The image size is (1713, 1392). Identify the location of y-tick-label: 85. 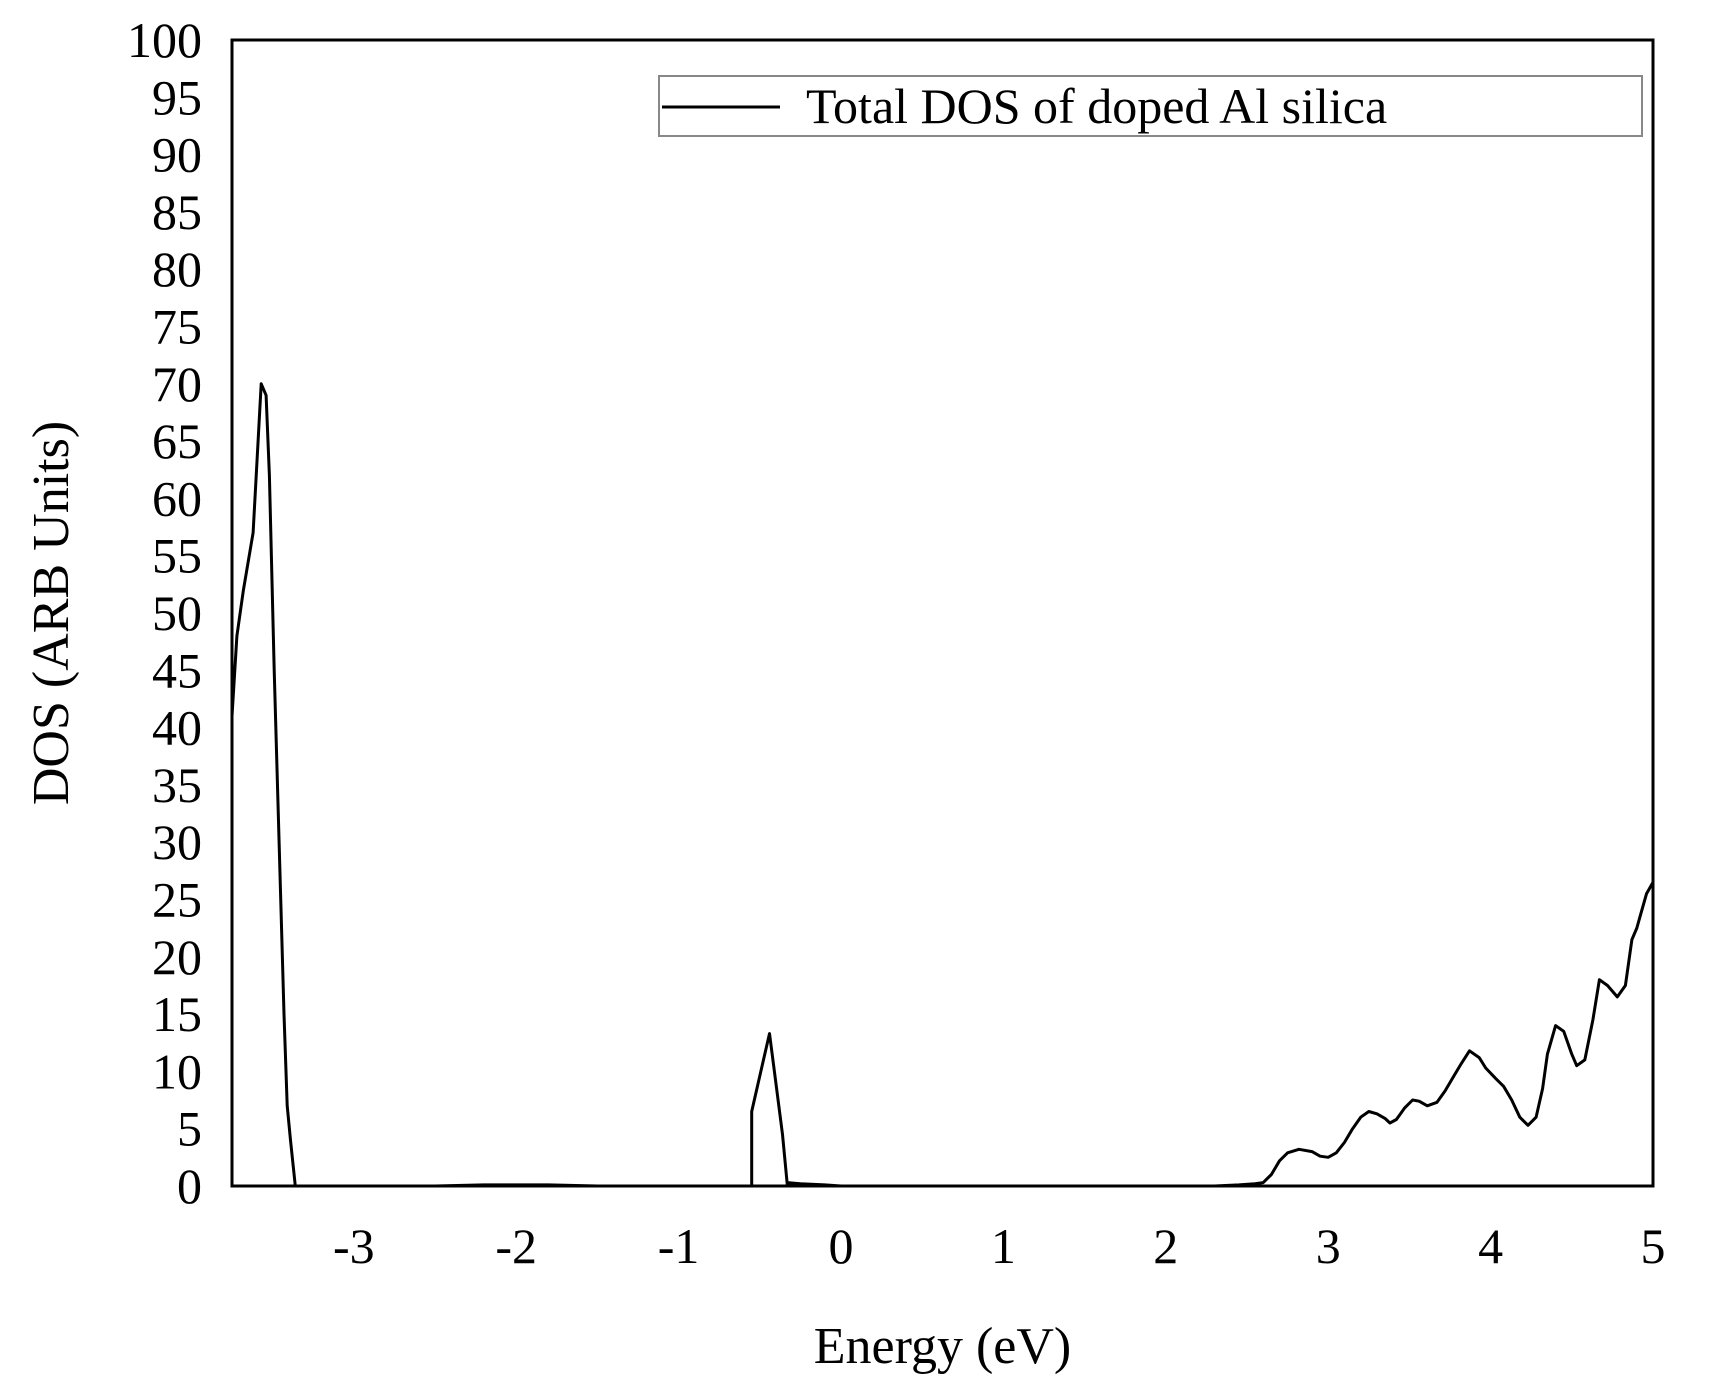
(177, 212).